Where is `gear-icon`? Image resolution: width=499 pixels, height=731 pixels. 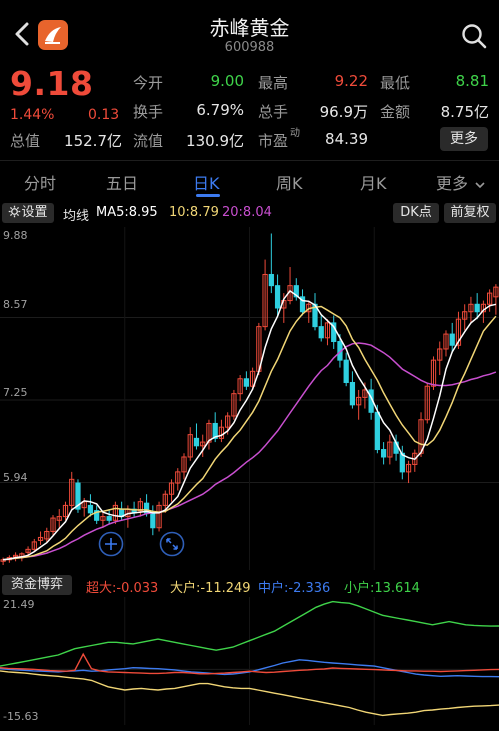
gear-icon is located at coordinates (15, 211).